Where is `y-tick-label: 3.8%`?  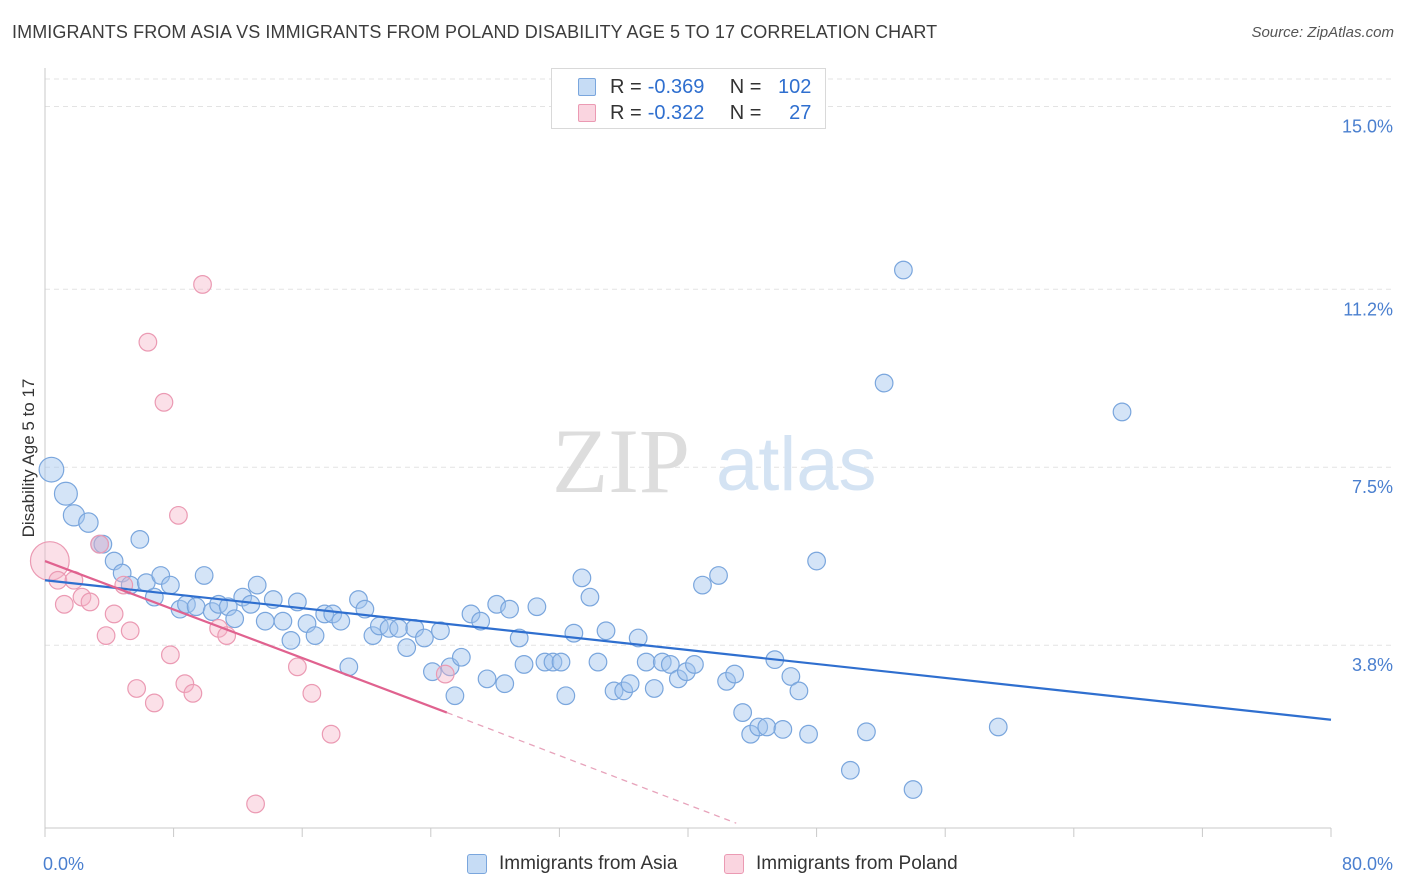 y-tick-label: 3.8% is located at coordinates (1372, 665).